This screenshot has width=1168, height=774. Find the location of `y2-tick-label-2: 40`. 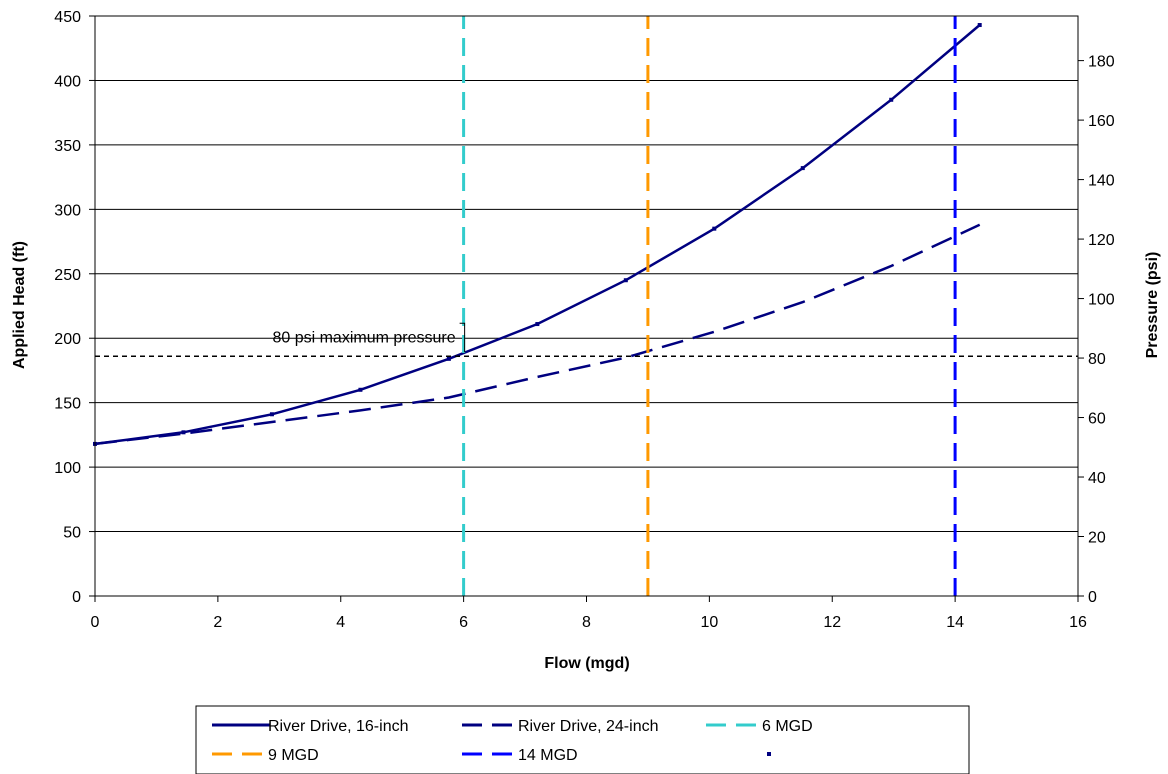

y2-tick-label-2: 40 is located at coordinates (1097, 478).